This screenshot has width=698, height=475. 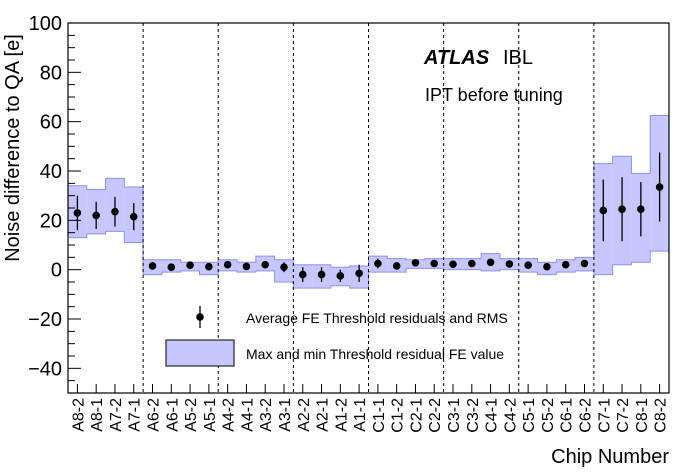 I want to click on y-tick-label: 100, so click(x=45, y=24).